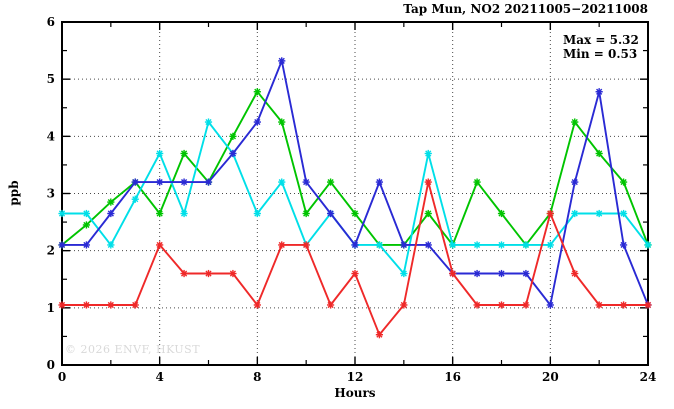 The height and width of the screenshot is (409, 674). Describe the element at coordinates (550, 377) in the screenshot. I see `x-tick-label: 20` at that location.